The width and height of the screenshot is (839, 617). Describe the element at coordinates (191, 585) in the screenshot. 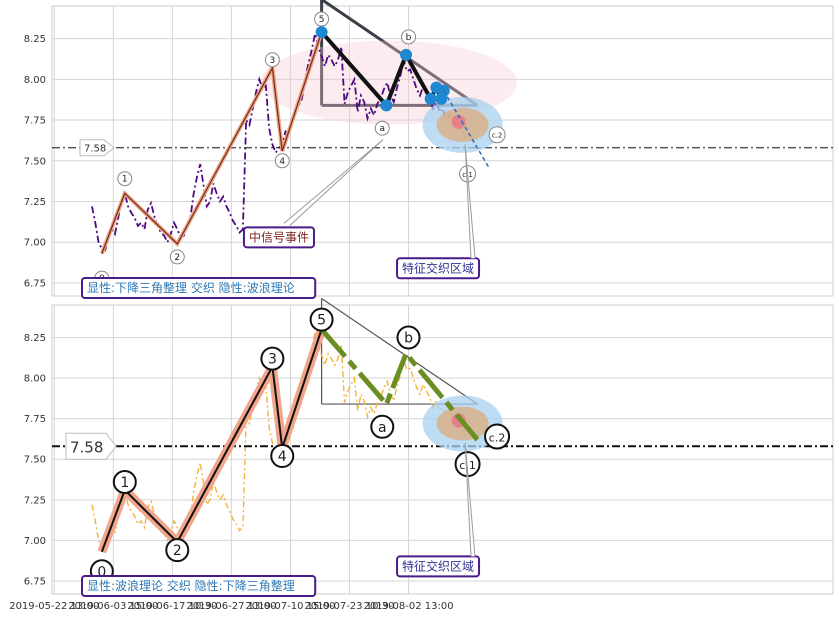

I see `annotation-text: 显性:波浪理论 交织 隐性:下降三角整理` at that location.